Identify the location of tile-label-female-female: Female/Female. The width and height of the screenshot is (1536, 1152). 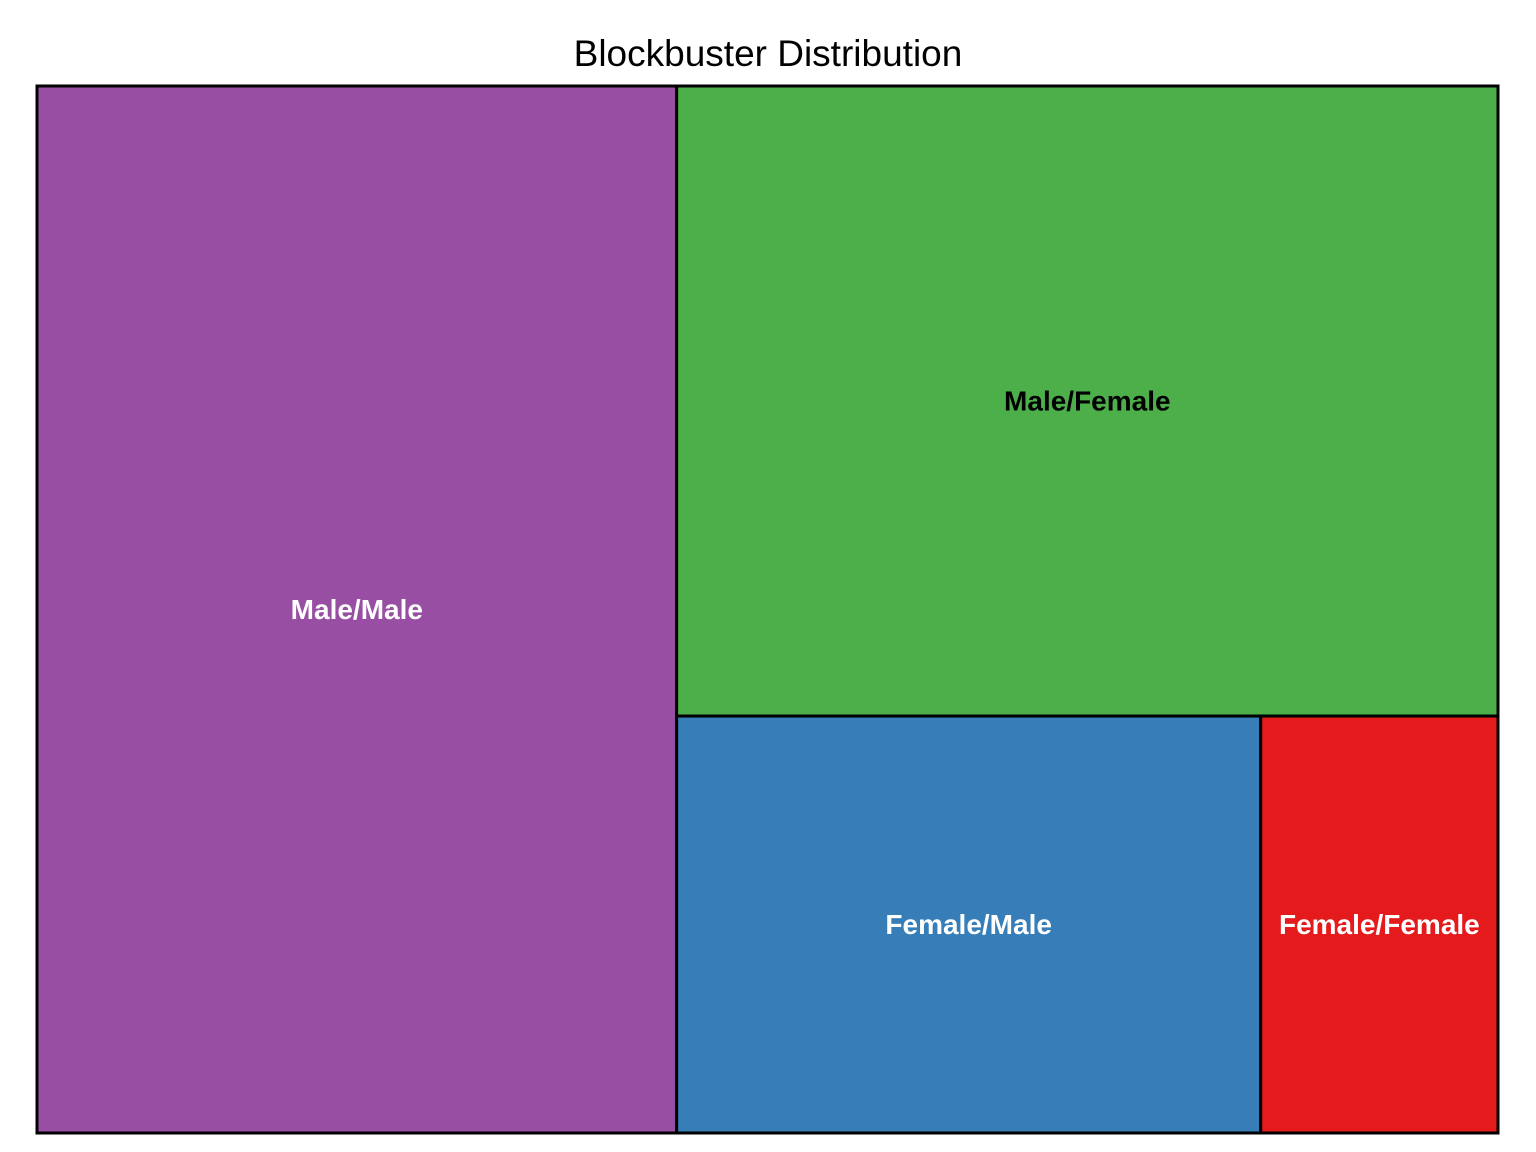
(1379, 924).